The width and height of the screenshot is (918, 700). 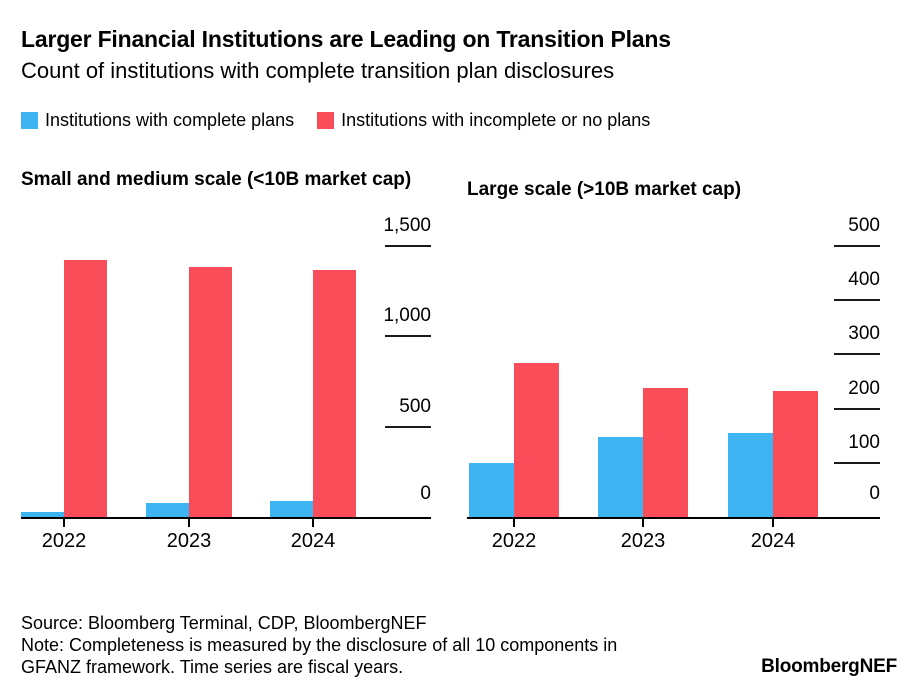 What do you see at coordinates (852, 367) in the screenshot?
I see `y-axis: 0 100 200 300 400 500` at bounding box center [852, 367].